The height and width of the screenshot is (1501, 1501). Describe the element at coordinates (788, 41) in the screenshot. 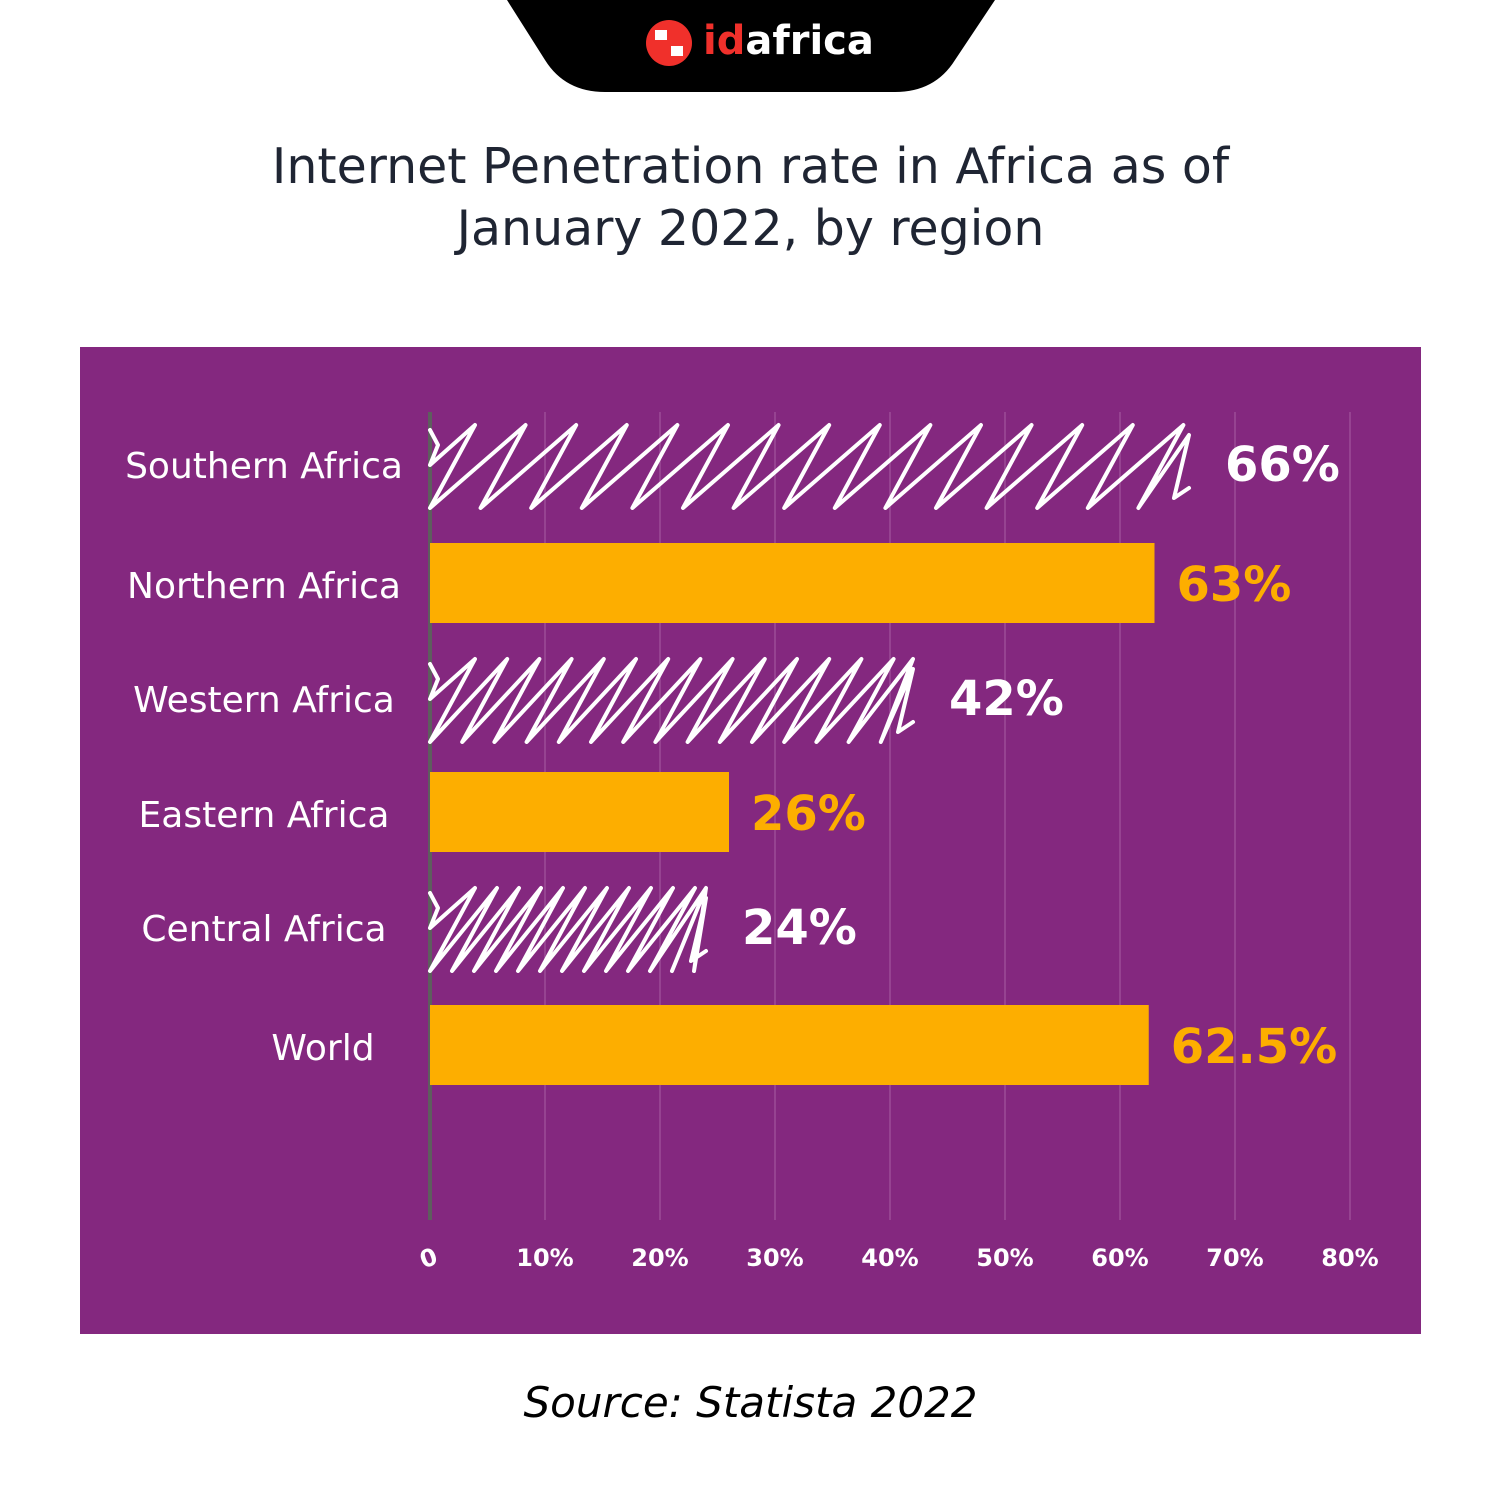

I see `logo-text: idafrica` at that location.